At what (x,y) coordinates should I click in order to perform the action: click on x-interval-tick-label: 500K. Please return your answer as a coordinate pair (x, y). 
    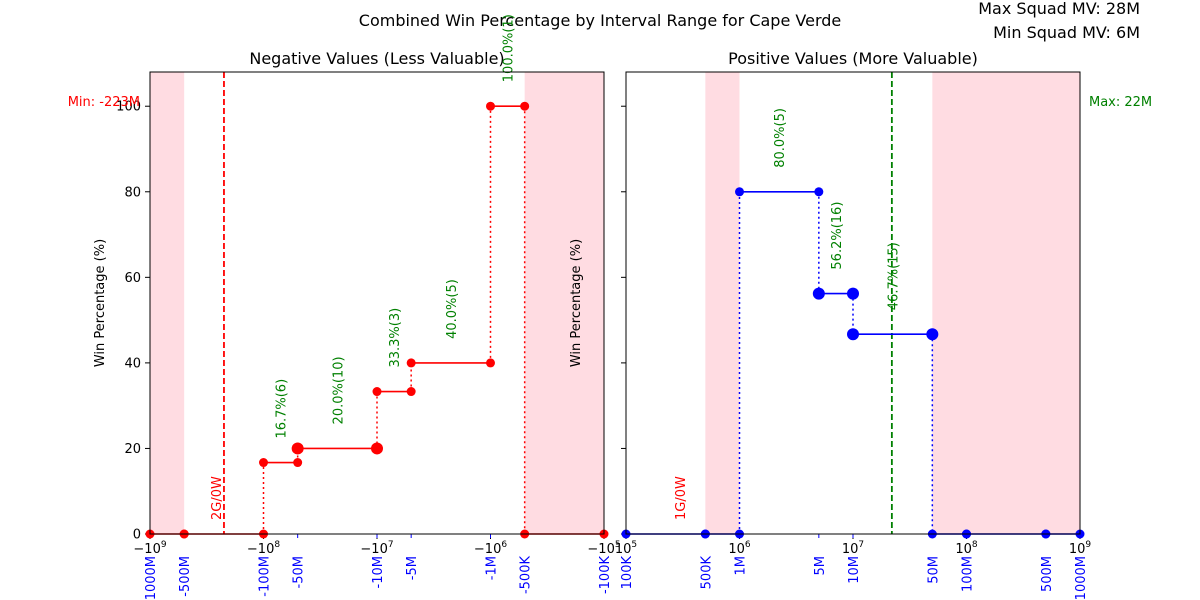
    Looking at the image, I should click on (706, 573).